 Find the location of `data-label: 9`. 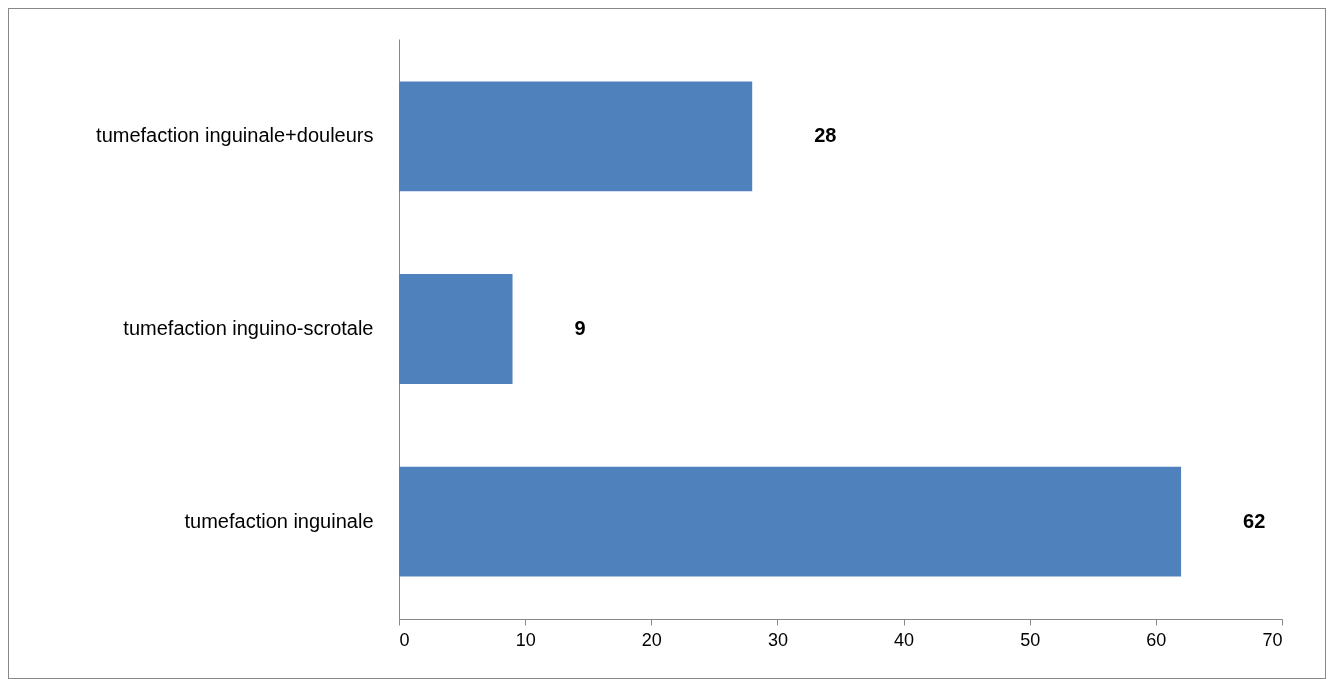

data-label: 9 is located at coordinates (580, 328).